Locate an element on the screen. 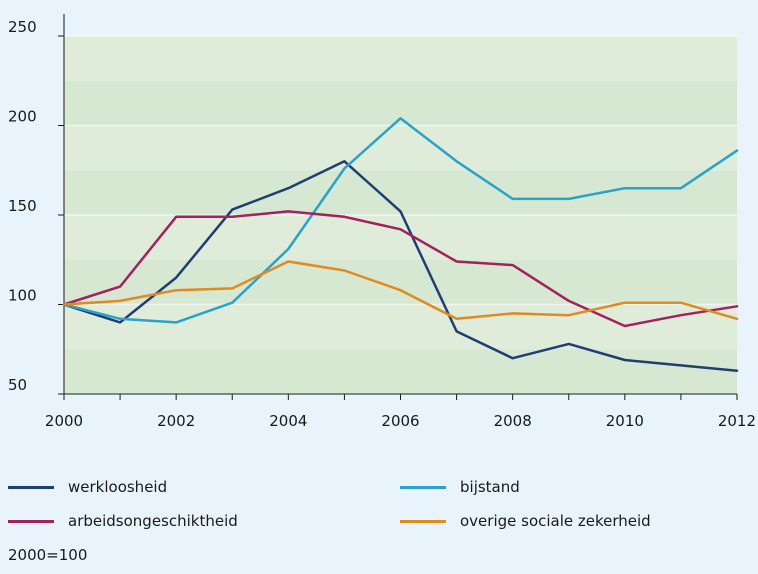 The image size is (758, 574). legend-label-bijstand: bijstand is located at coordinates (490, 487).